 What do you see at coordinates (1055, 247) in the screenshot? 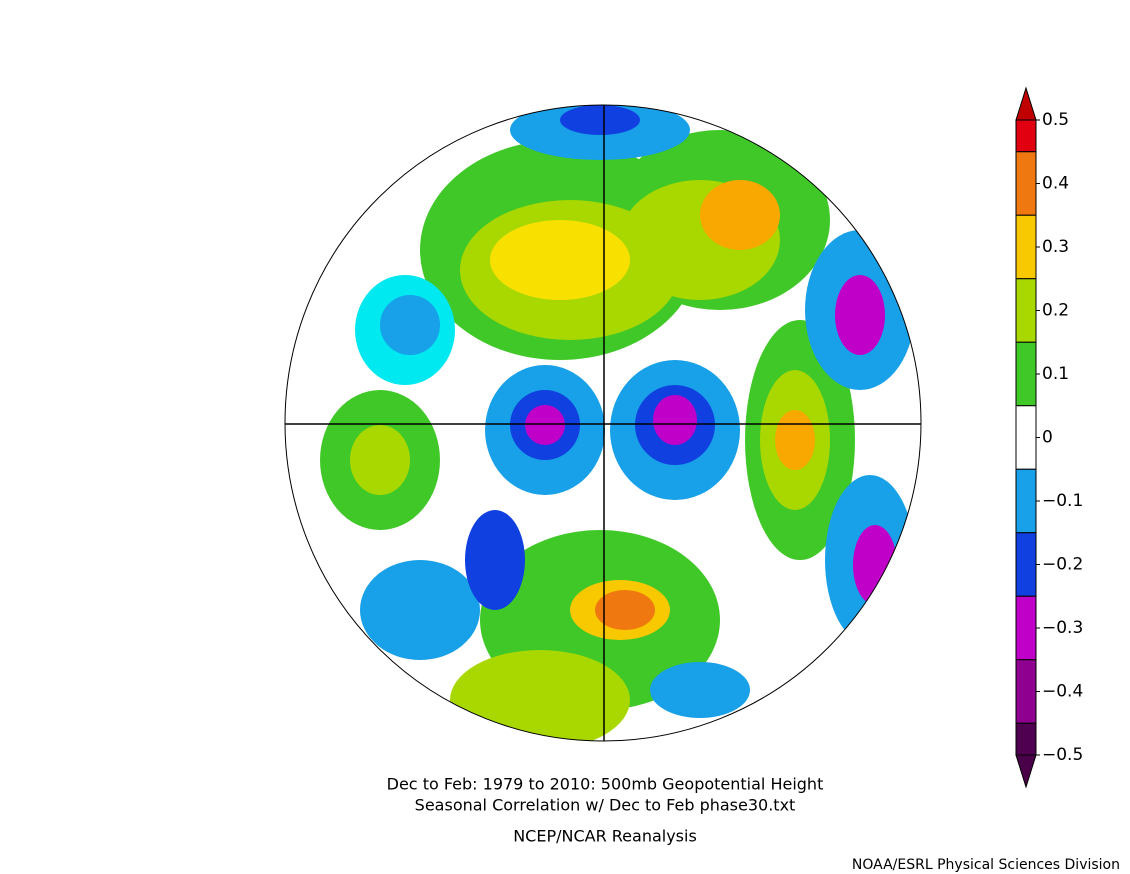
I see `colorbar-label: 0.3` at bounding box center [1055, 247].